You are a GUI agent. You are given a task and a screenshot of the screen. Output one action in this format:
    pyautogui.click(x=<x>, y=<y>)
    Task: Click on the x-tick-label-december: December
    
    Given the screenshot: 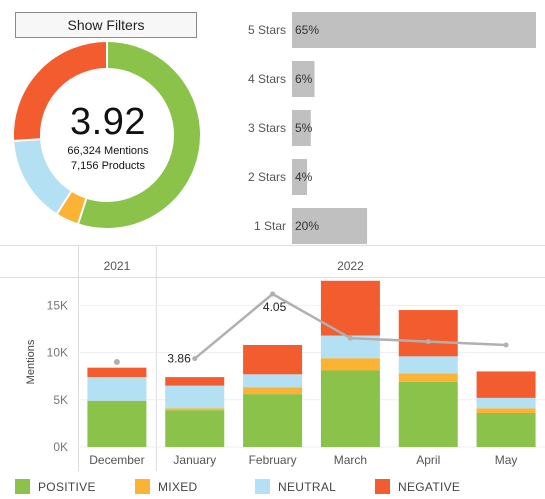 What is the action you would take?
    pyautogui.click(x=116, y=460)
    